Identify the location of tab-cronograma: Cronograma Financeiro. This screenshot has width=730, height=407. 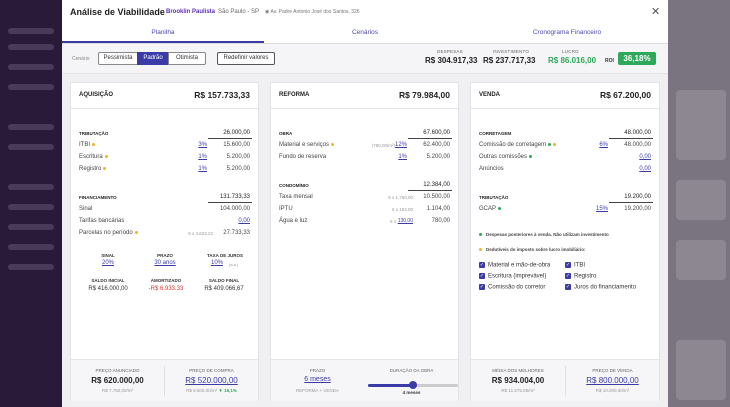
(567, 32).